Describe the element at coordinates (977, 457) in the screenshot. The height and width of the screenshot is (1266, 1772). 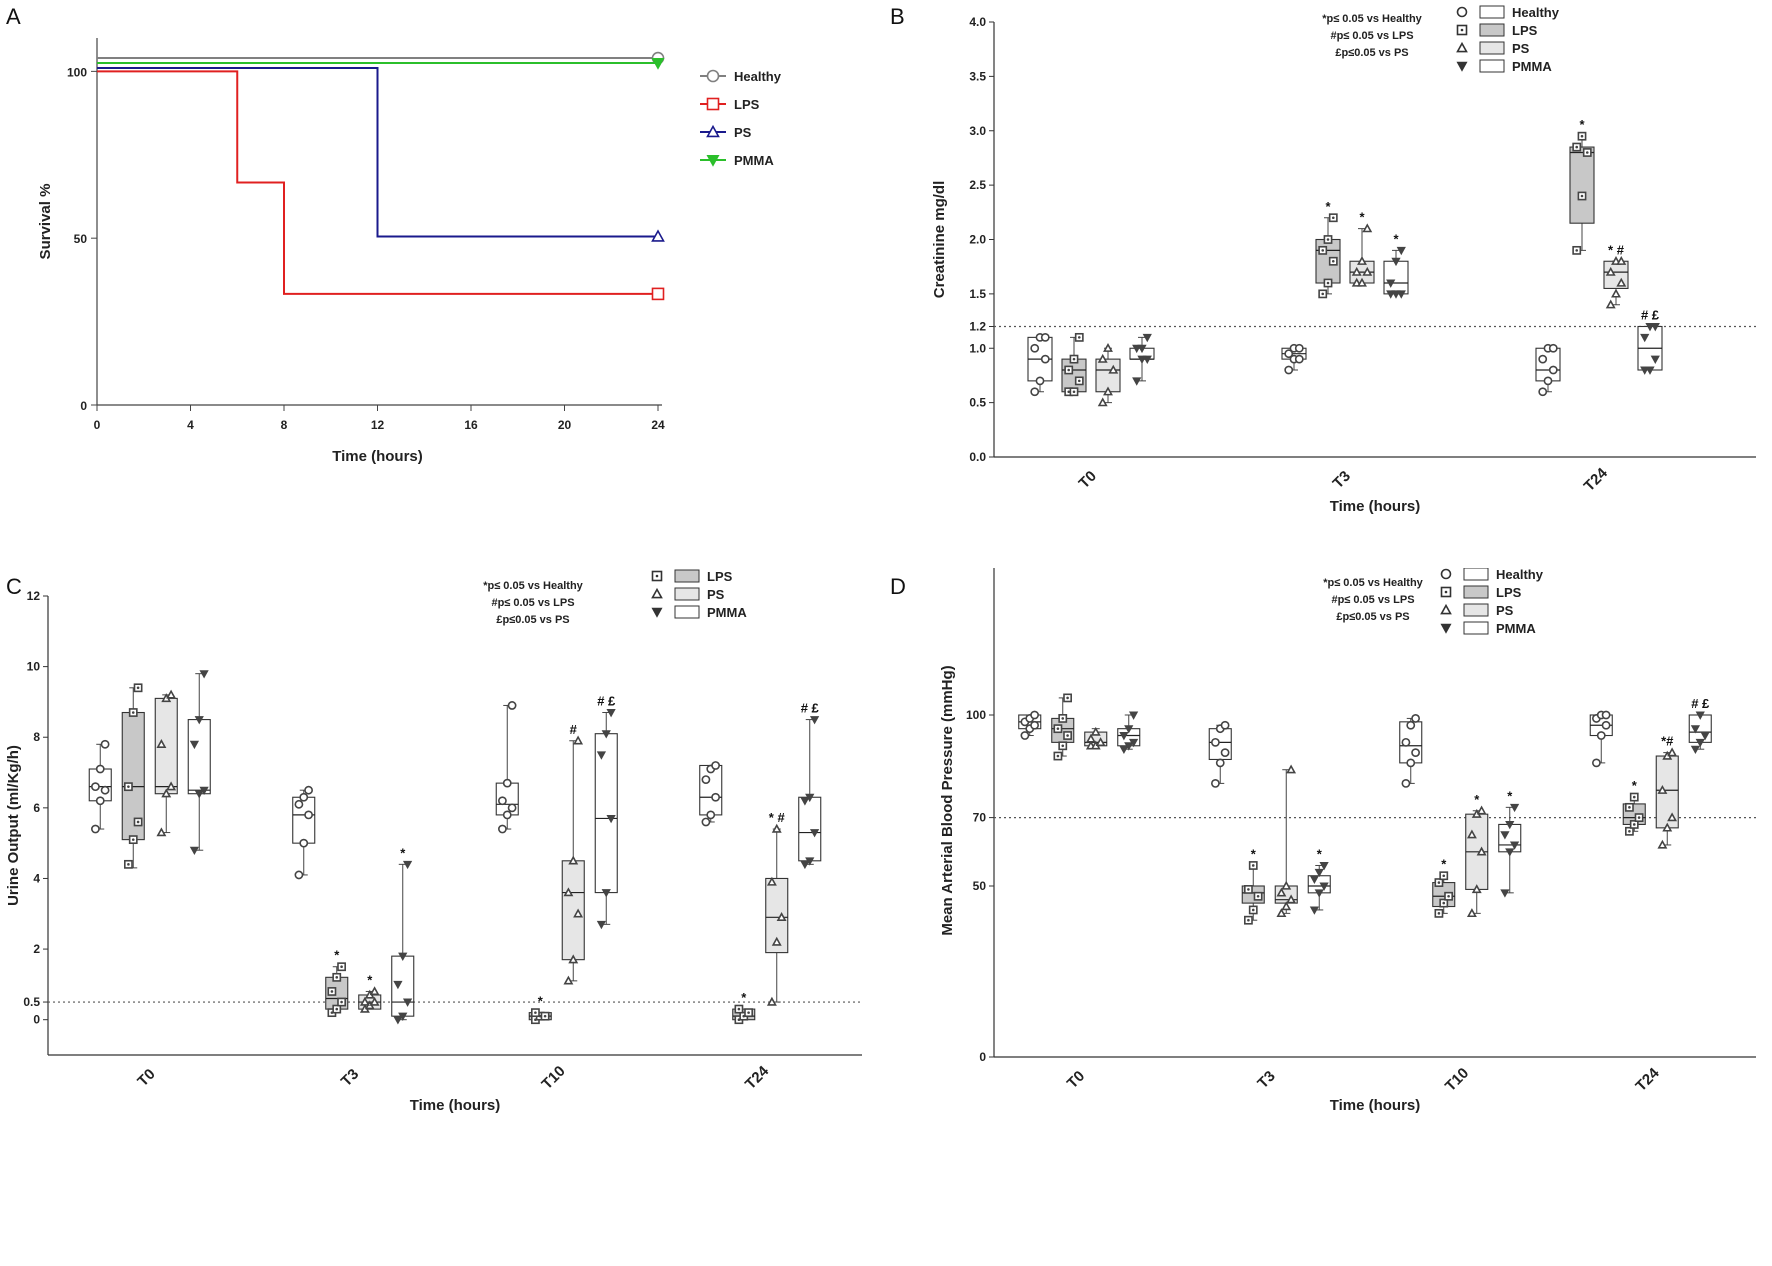
I see `y-tick-label: 0.0` at that location.